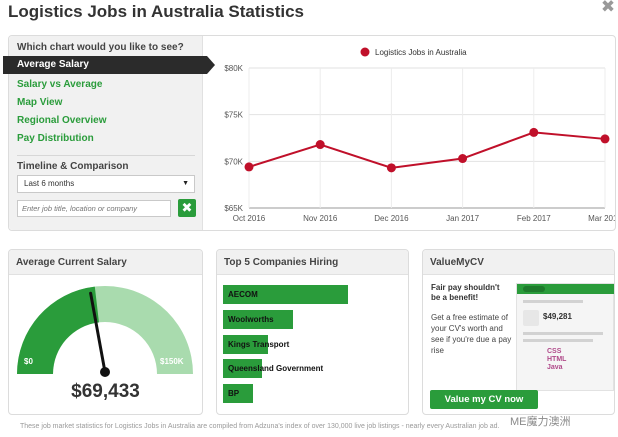 This screenshot has height=437, width=618. I want to click on close-x-icon: ✖, so click(187, 207).